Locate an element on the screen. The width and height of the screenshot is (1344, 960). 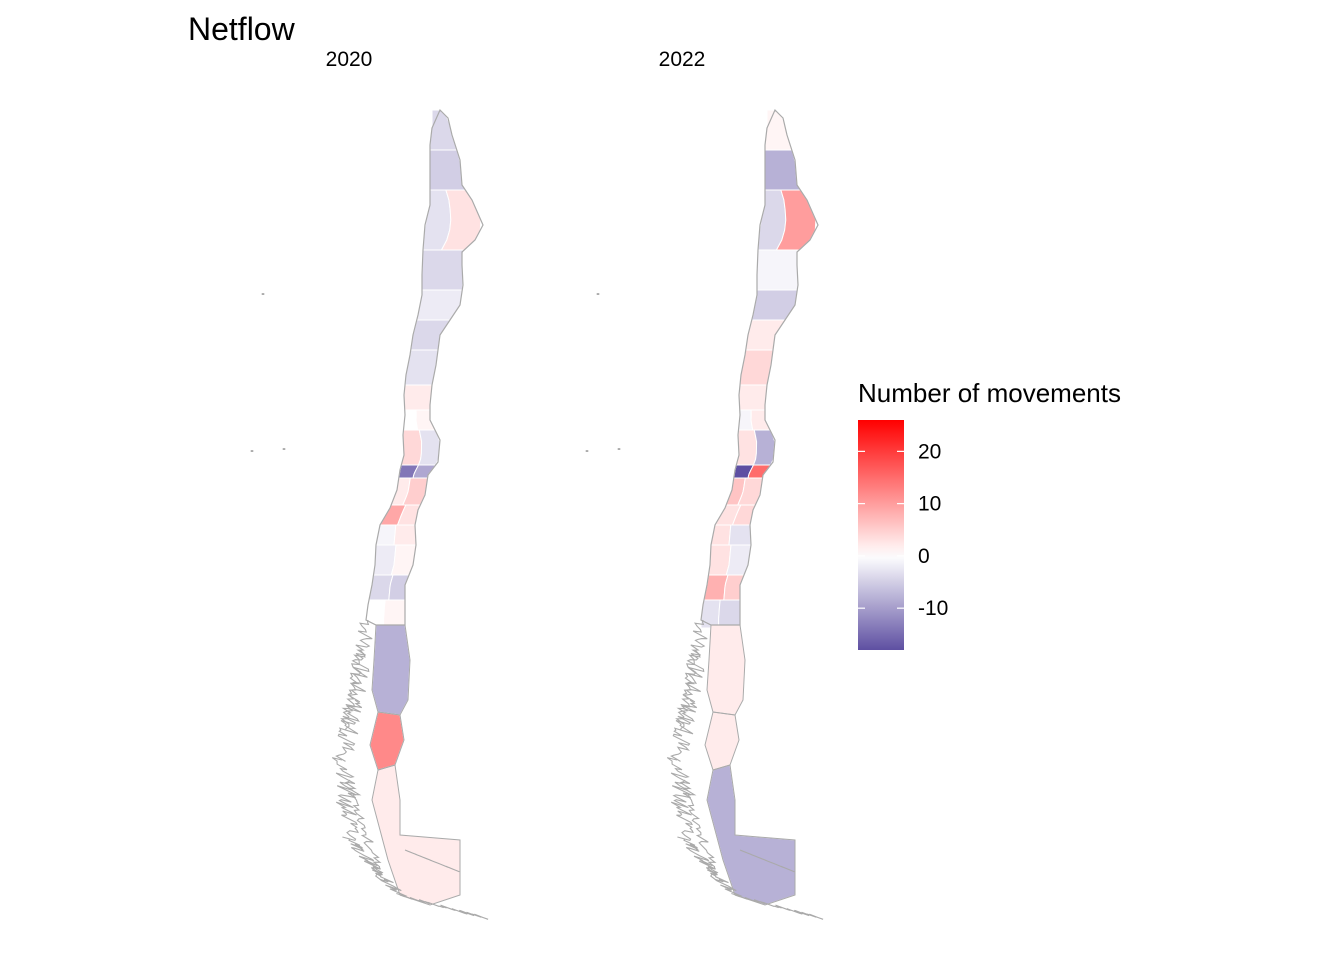
color-legend: Number of movements 20 10 0 -10 is located at coordinates (989, 514).